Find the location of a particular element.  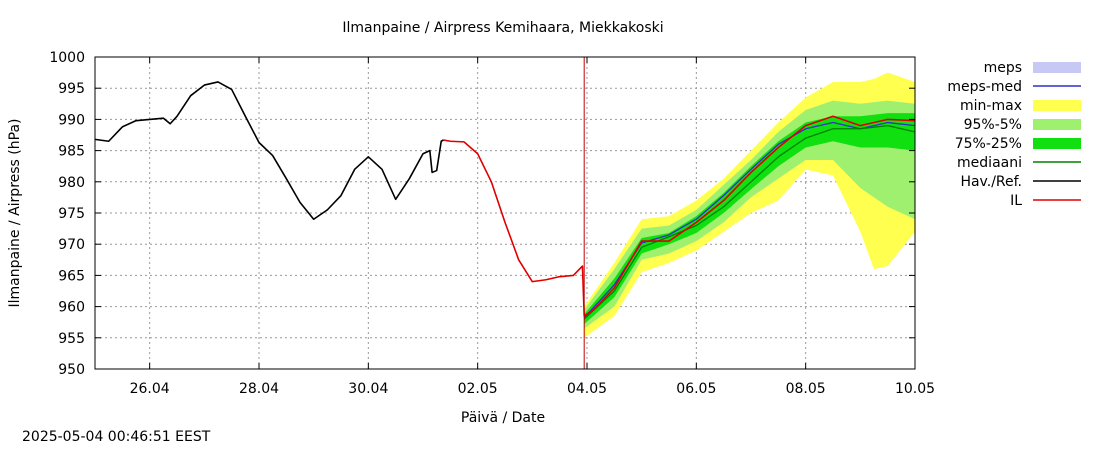

timestamp: 2025-05-04 00:46:51 EEST is located at coordinates (116, 437).